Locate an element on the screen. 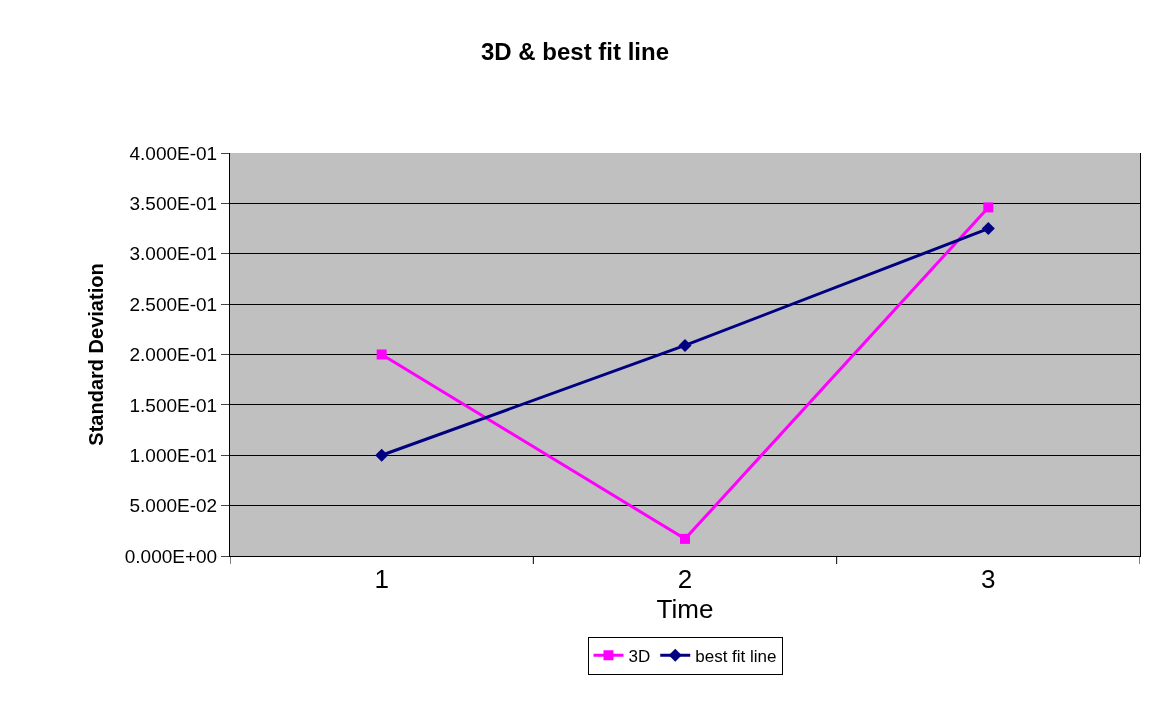 The image size is (1150, 723). y-tick-label: 1.500E-01 is located at coordinates (173, 405).